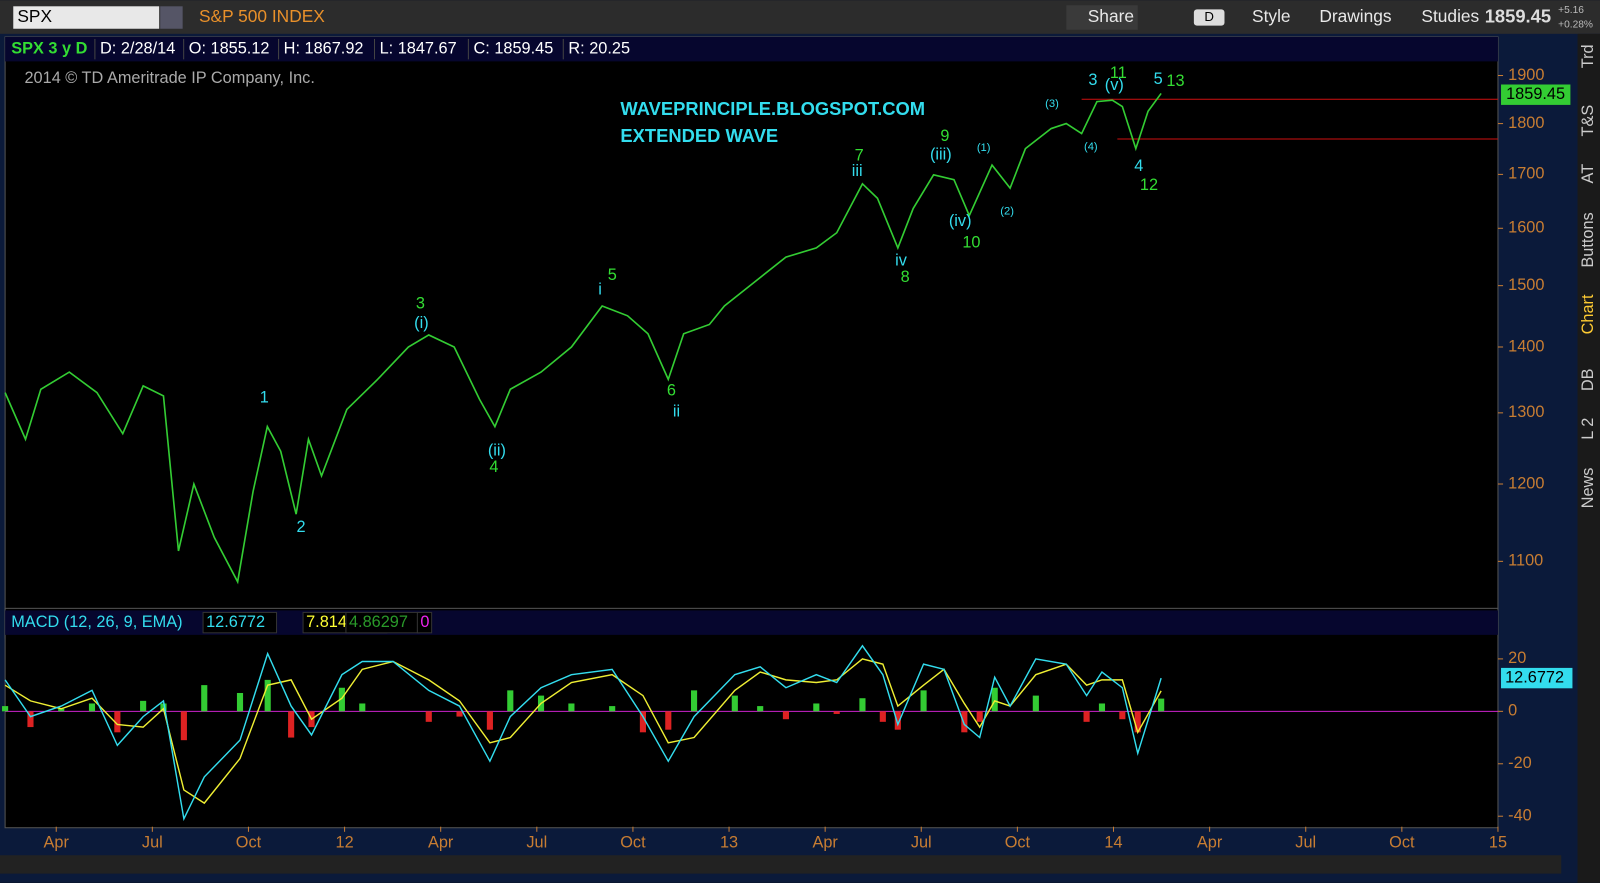 Image resolution: width=1600 pixels, height=883 pixels. Describe the element at coordinates (513, 48) in the screenshot. I see `info-item: C: 1859.45` at that location.